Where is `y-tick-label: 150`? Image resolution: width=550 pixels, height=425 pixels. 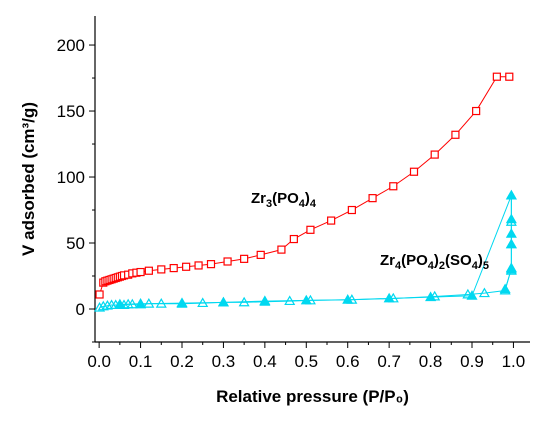 y-tick-label: 150 is located at coordinates (71, 111).